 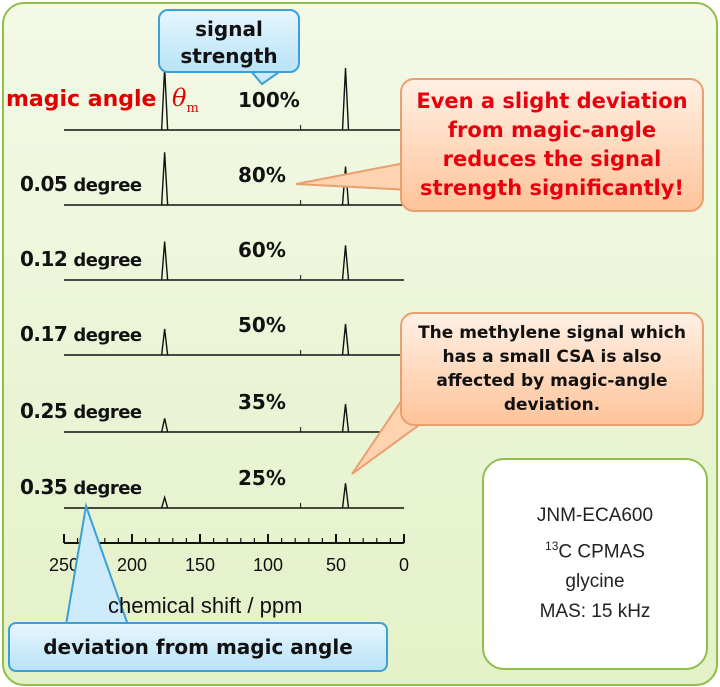 I want to click on signal-strength-value: 80%, so click(x=262, y=175).